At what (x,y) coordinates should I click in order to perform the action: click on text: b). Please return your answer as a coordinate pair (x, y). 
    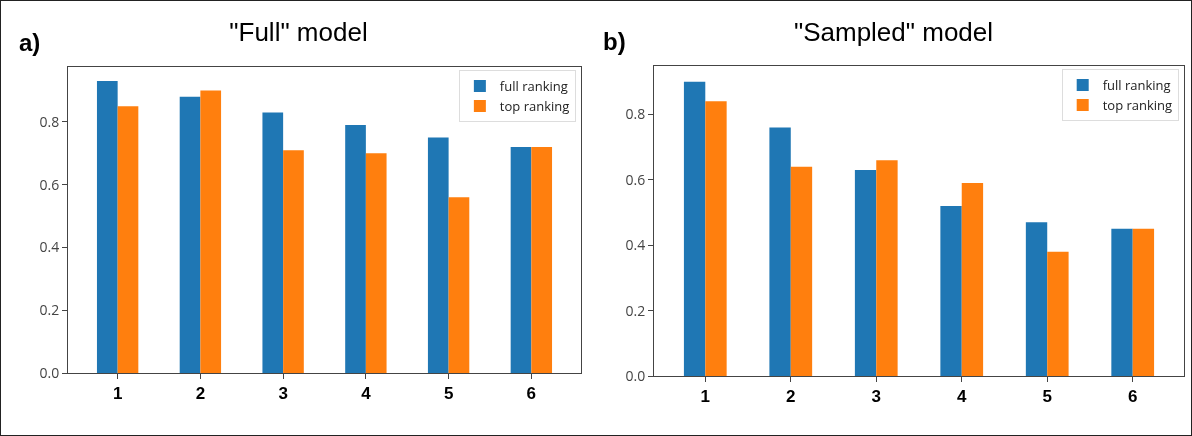
    Looking at the image, I should click on (614, 41).